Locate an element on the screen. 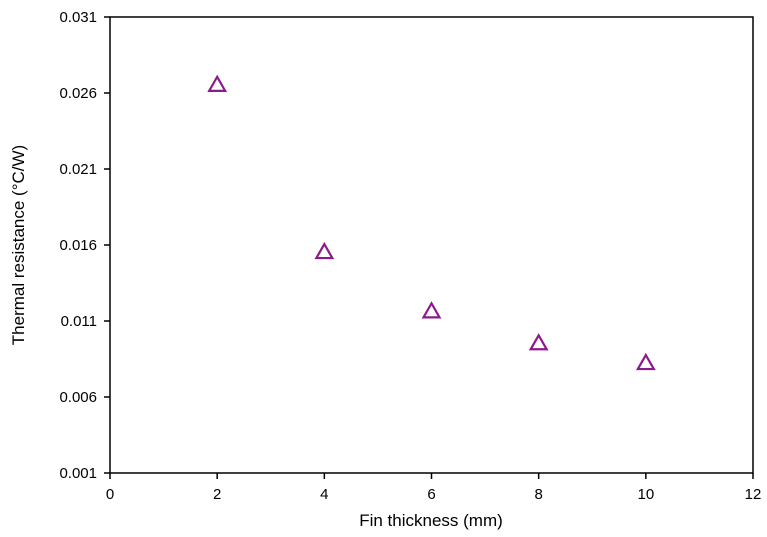  y-axis: 0.001 0.006 0.011 0.016 0.021 0.026 0.031 is located at coordinates (84, 245).